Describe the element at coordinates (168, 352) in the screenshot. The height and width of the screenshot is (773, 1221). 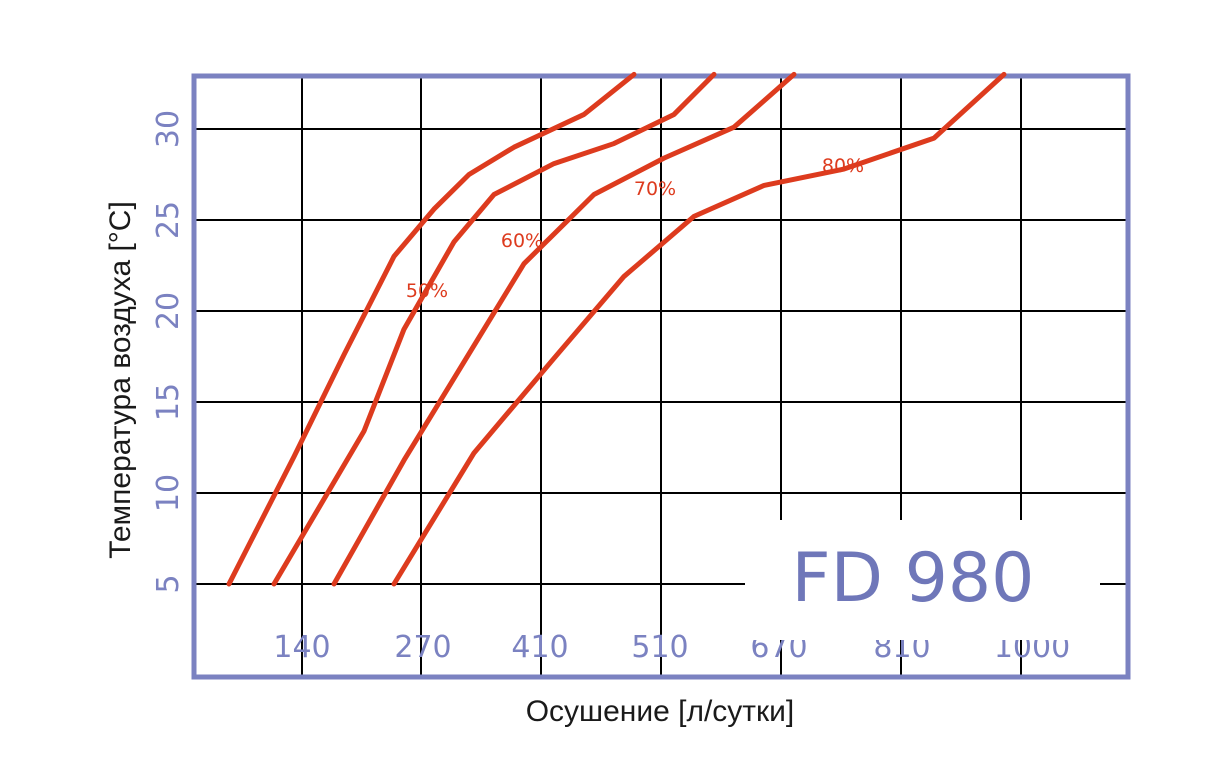
I see `y-axis-ticks: 5 10 15 20 25 30` at that location.